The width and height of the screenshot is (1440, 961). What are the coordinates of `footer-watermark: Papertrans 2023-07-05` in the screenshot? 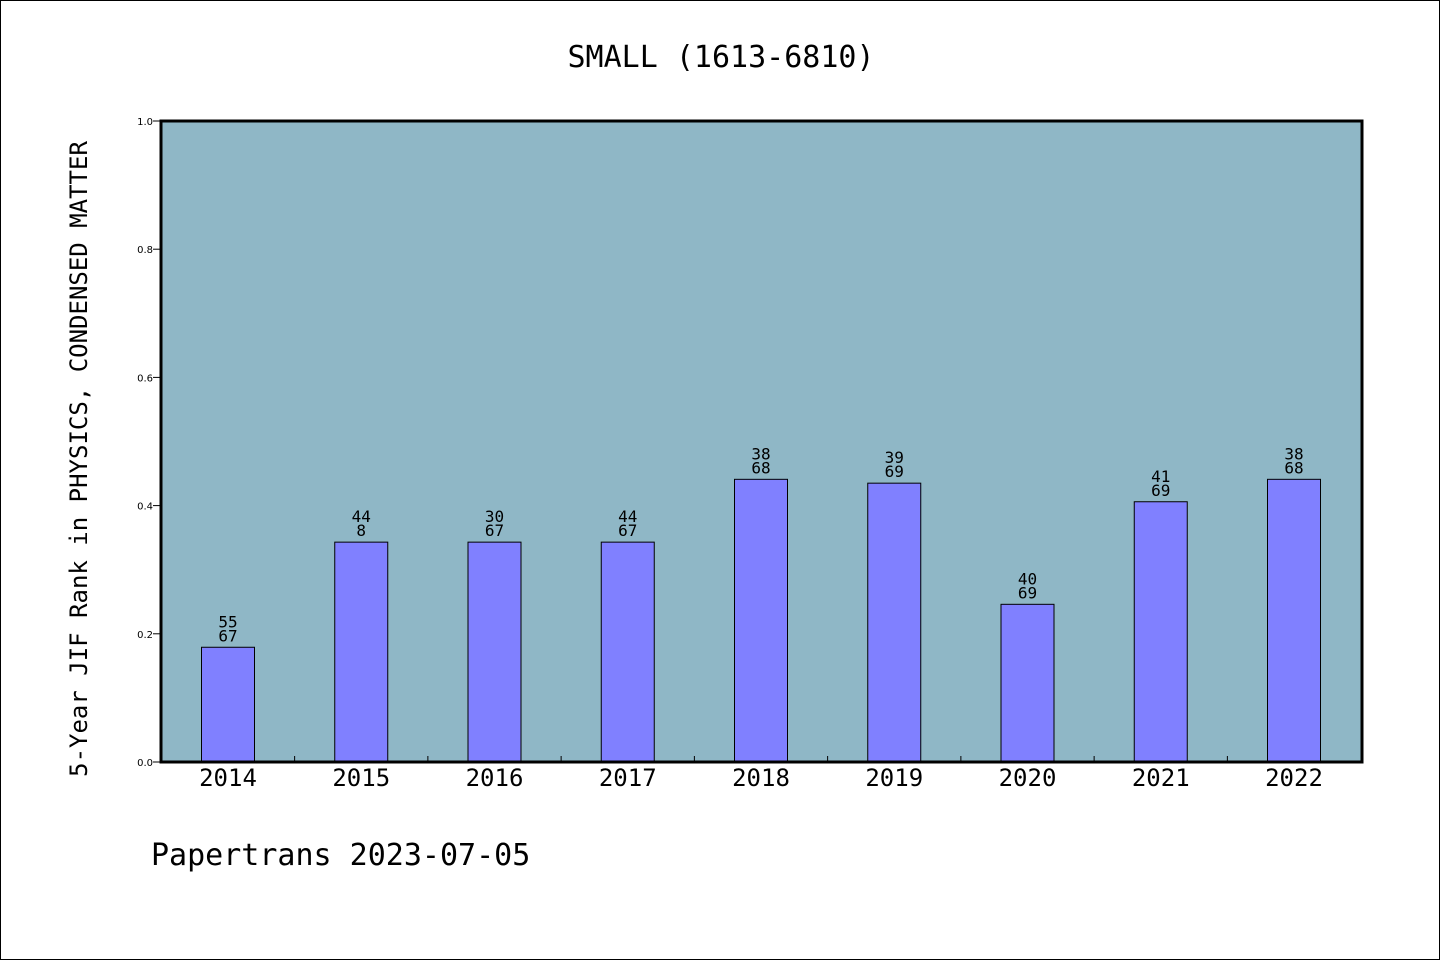 It's located at (340, 855).